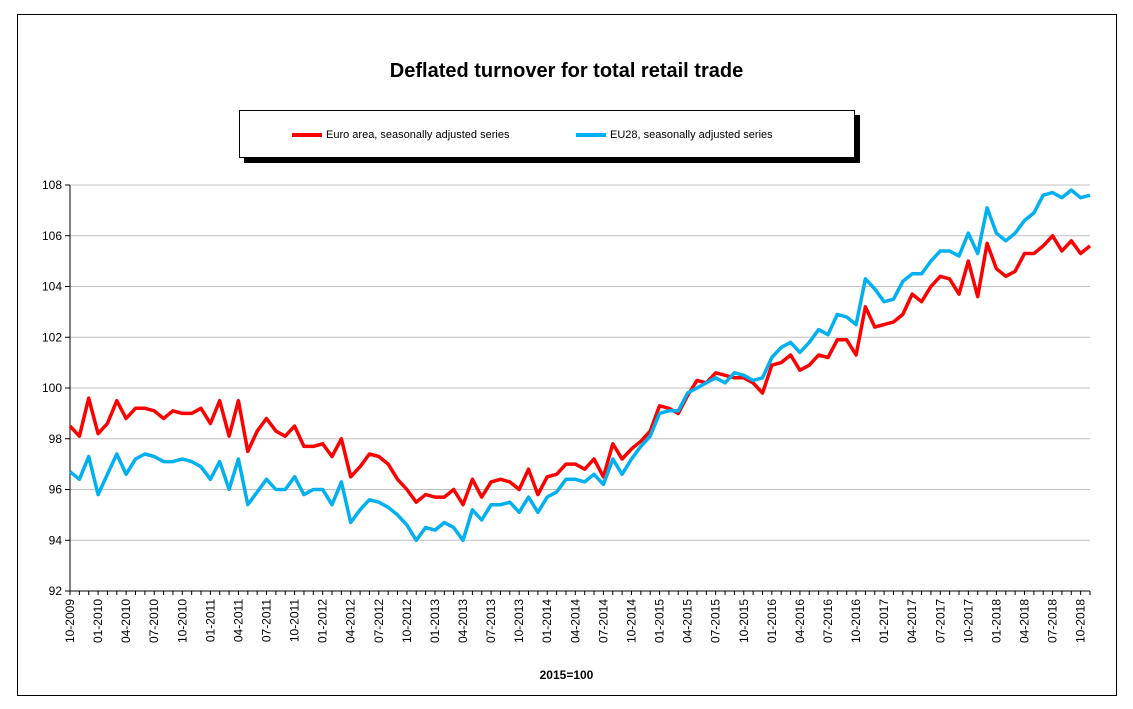 The height and width of the screenshot is (709, 1133). Describe the element at coordinates (828, 621) in the screenshot. I see `x-tick-label: 07-2016` at that location.